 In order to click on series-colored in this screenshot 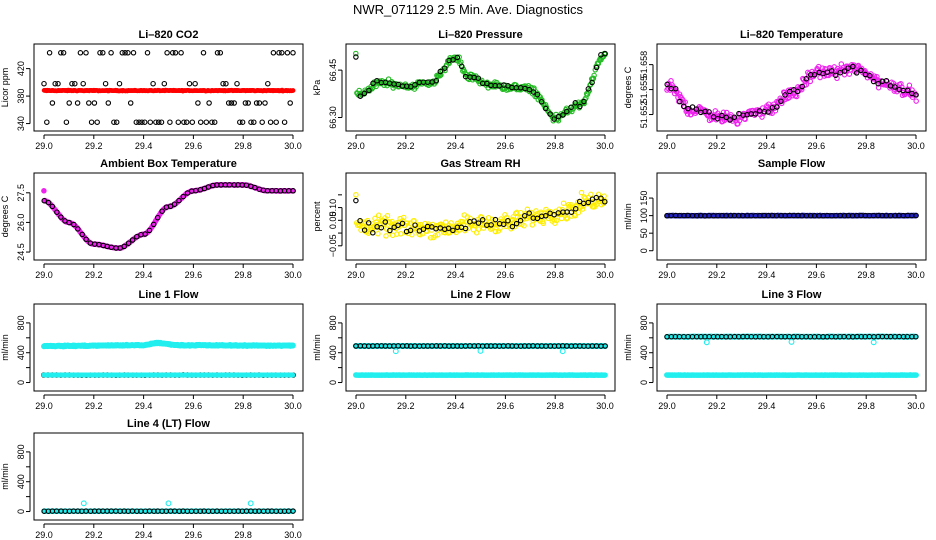, I will do `click(791, 94)`.